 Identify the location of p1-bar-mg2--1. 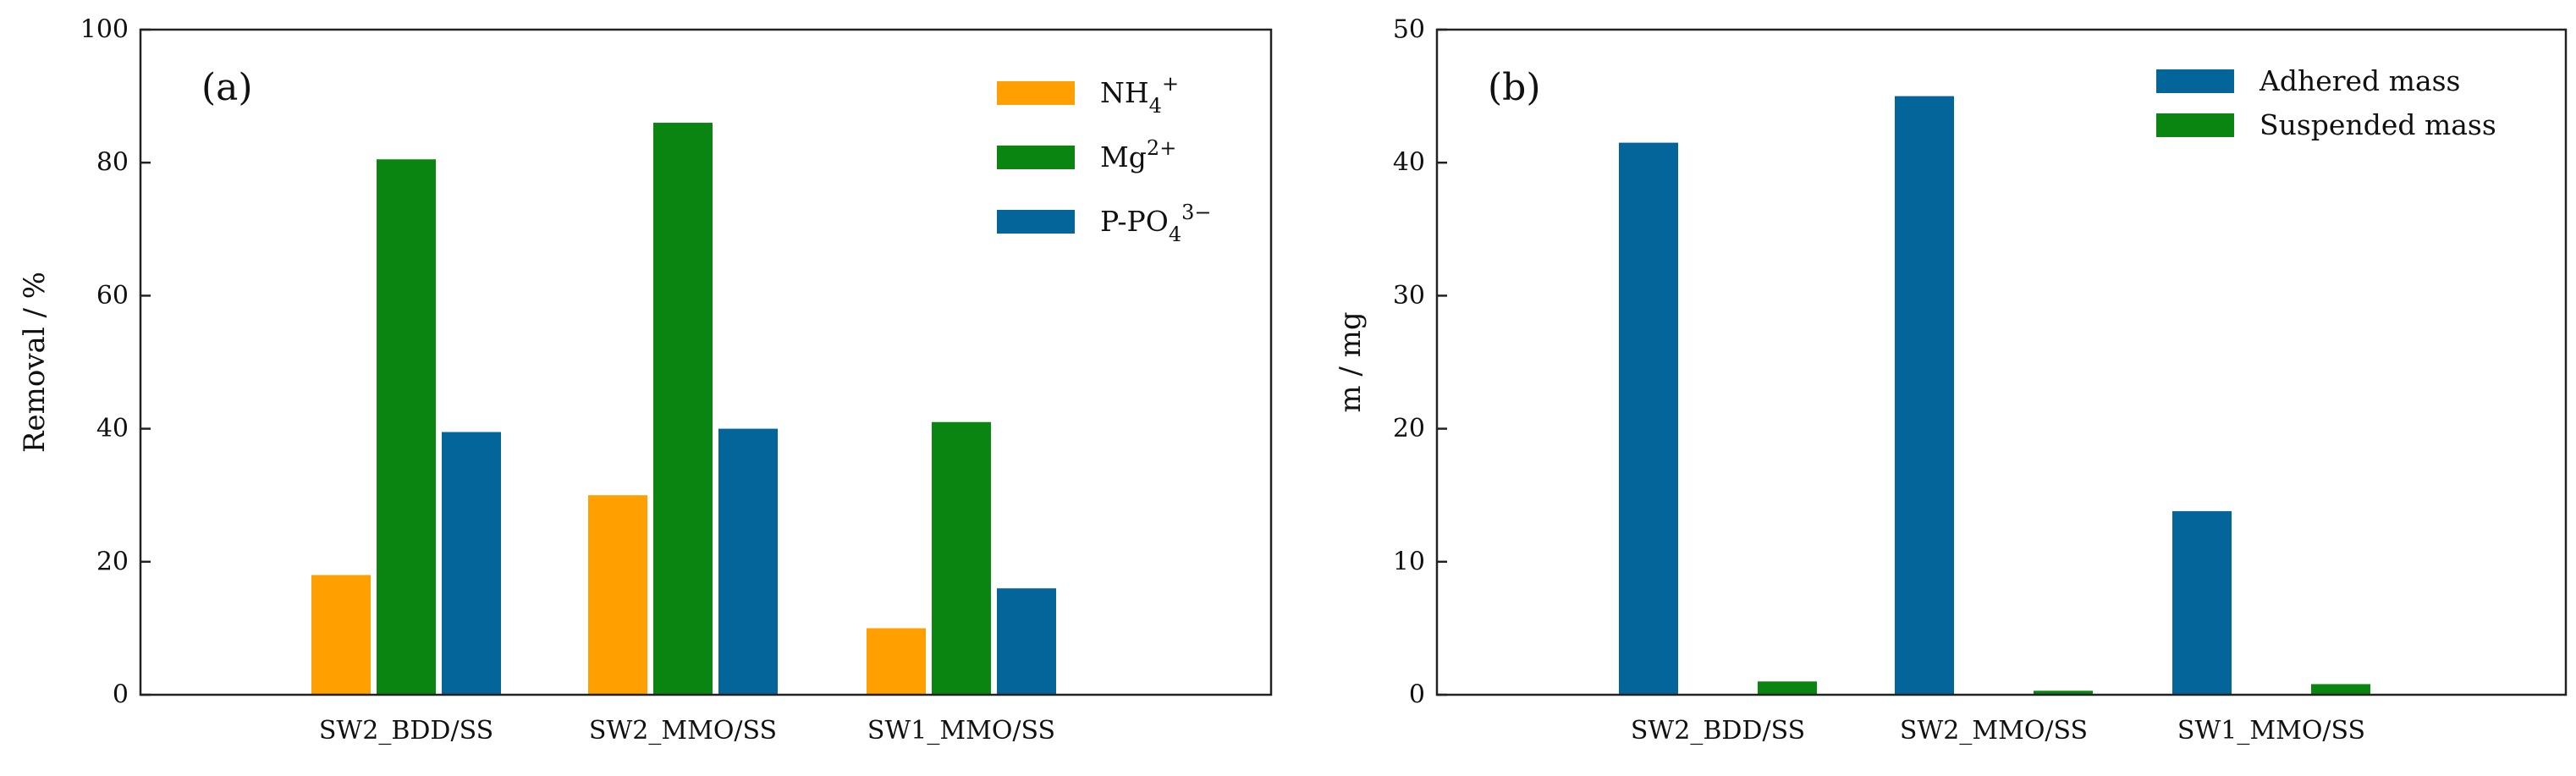
(406, 427).